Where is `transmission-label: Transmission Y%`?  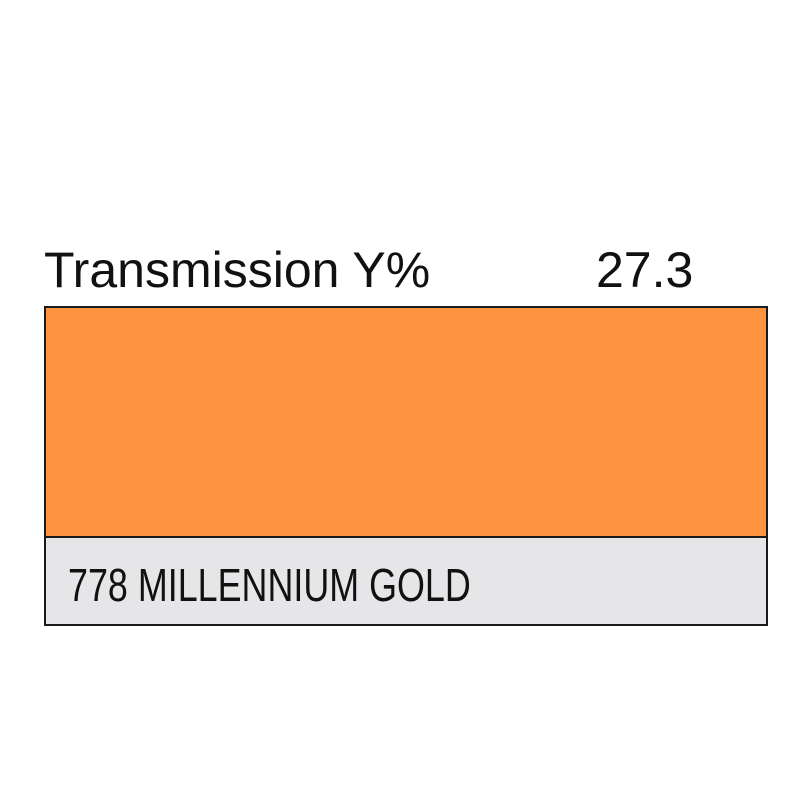 transmission-label: Transmission Y% is located at coordinates (237, 270).